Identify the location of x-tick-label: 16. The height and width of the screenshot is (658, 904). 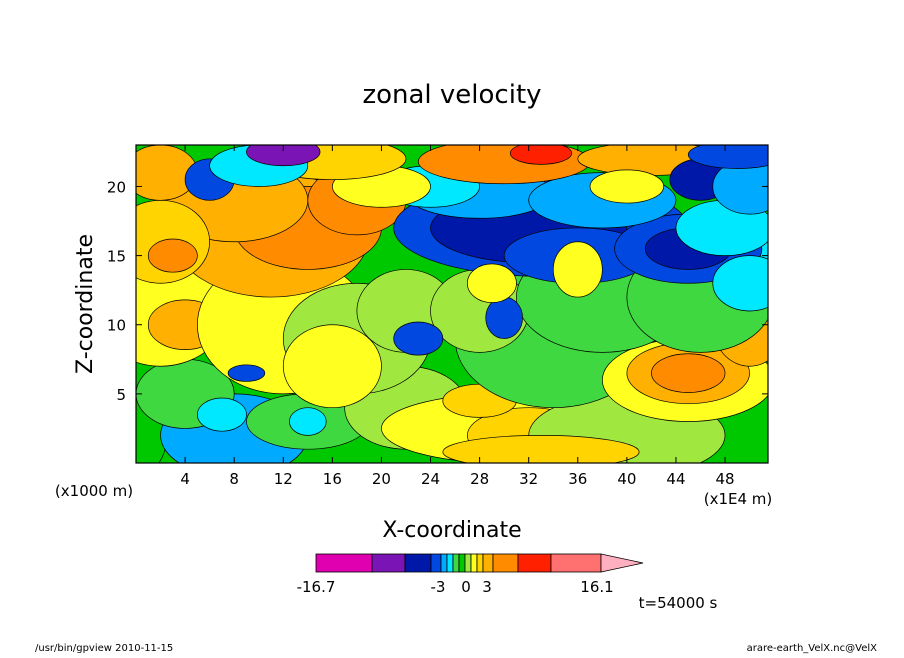
(332, 479).